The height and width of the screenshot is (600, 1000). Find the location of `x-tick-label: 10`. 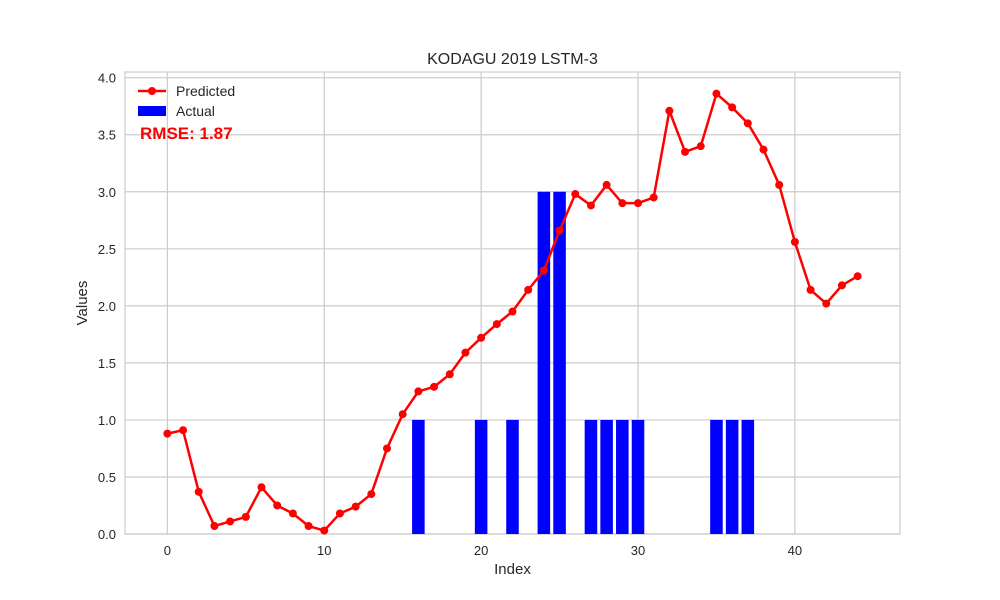

x-tick-label: 10 is located at coordinates (324, 550).